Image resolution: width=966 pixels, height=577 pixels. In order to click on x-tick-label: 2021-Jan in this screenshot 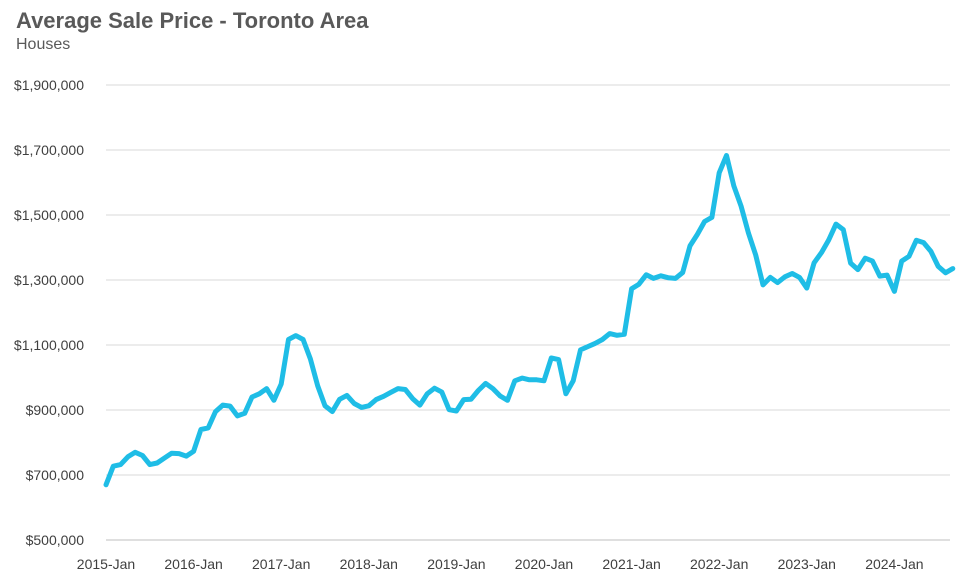, I will do `click(631, 564)`.